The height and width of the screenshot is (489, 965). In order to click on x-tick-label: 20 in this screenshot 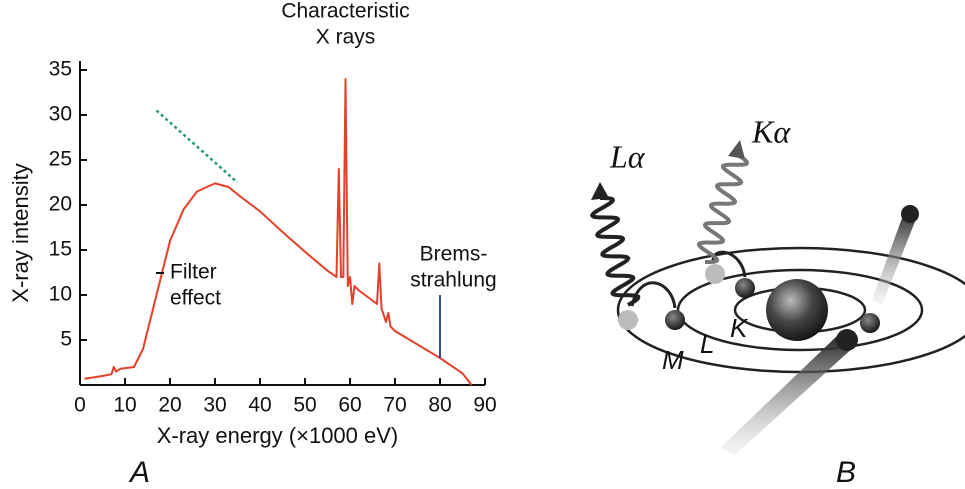, I will do `click(169, 405)`.